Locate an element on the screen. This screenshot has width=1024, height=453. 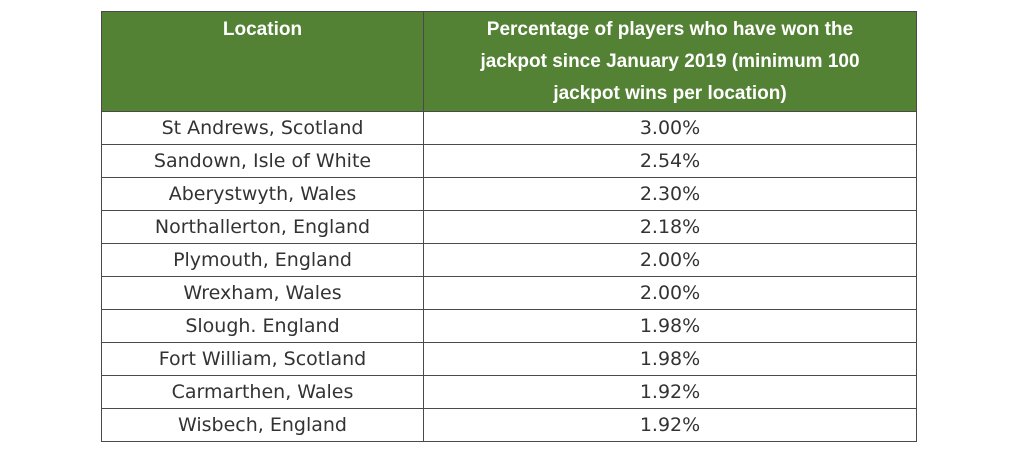
table-row: St Andrews, Scotland 3.00% is located at coordinates (509, 128).